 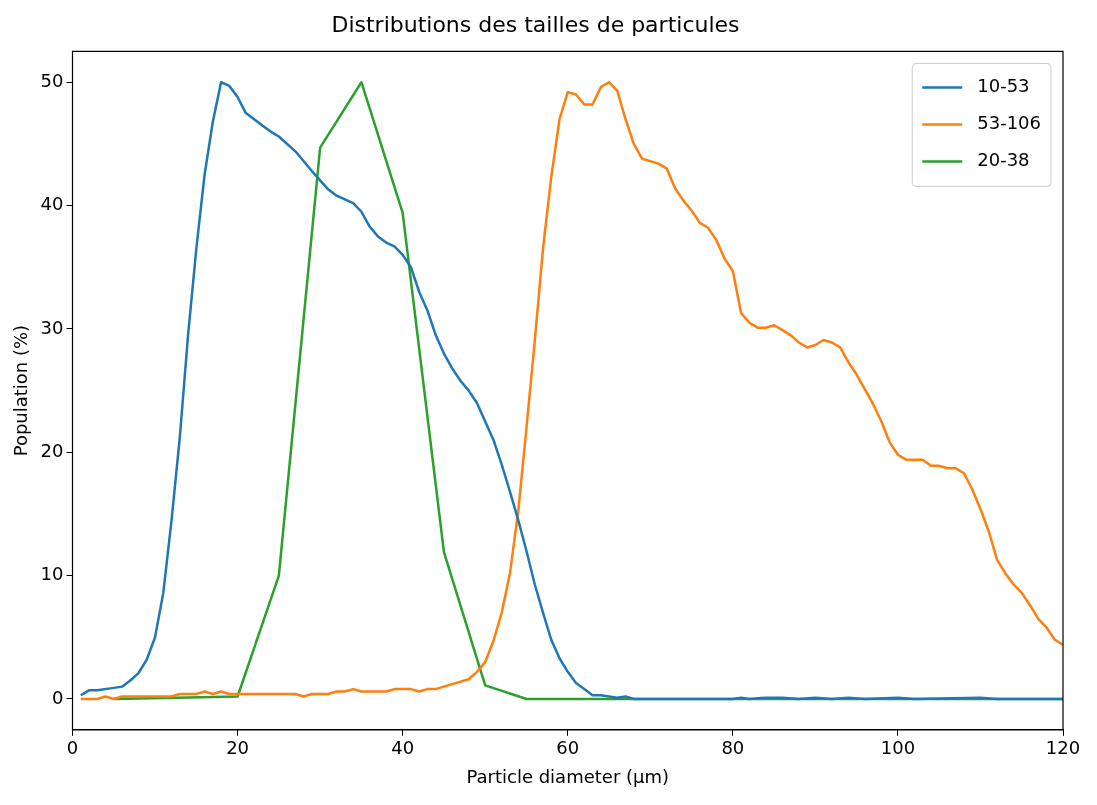 What do you see at coordinates (568, 748) in the screenshot?
I see `x-tick-label: 60` at bounding box center [568, 748].